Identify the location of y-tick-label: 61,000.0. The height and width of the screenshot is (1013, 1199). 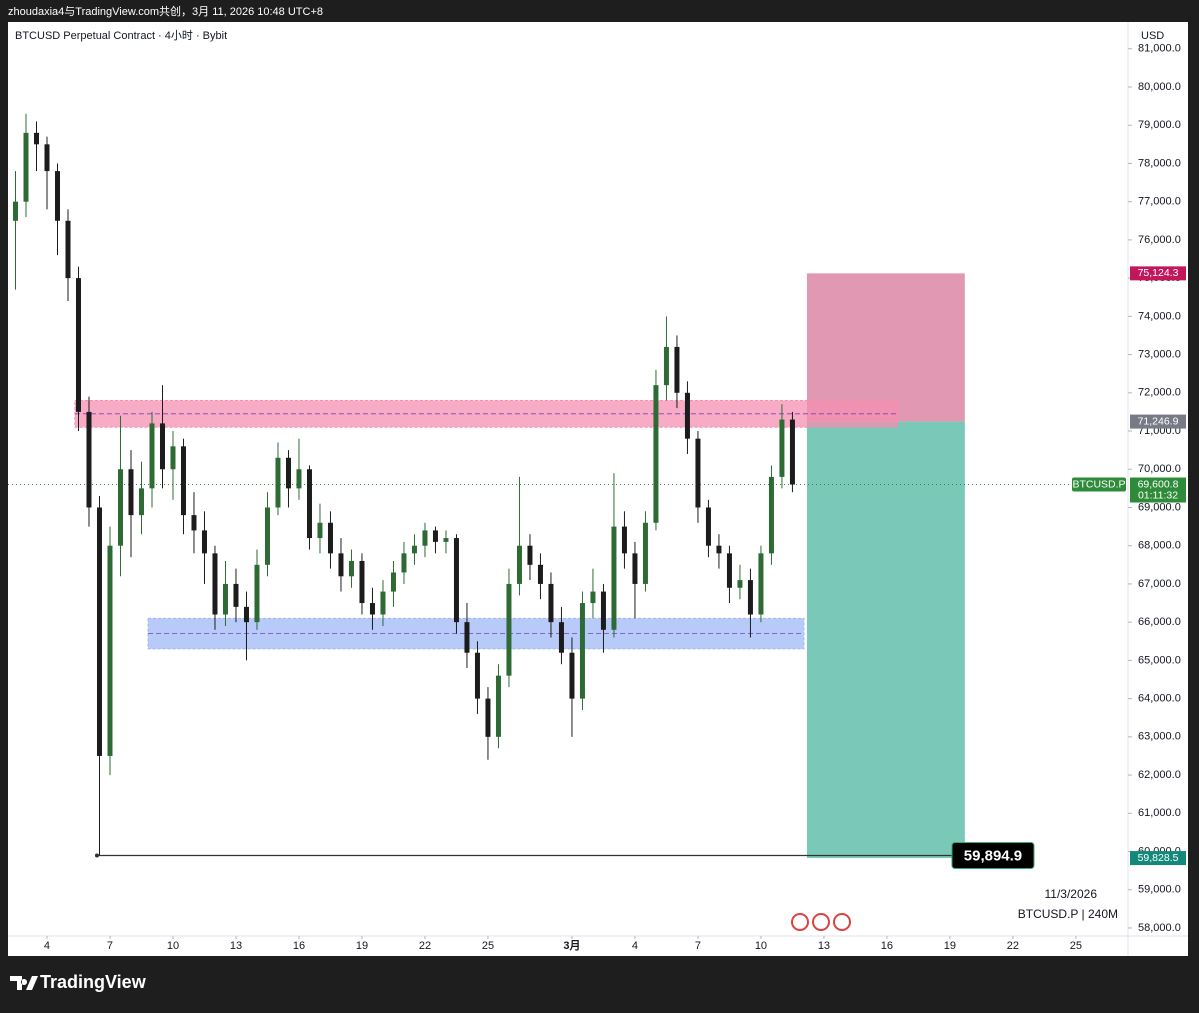
(1159, 813).